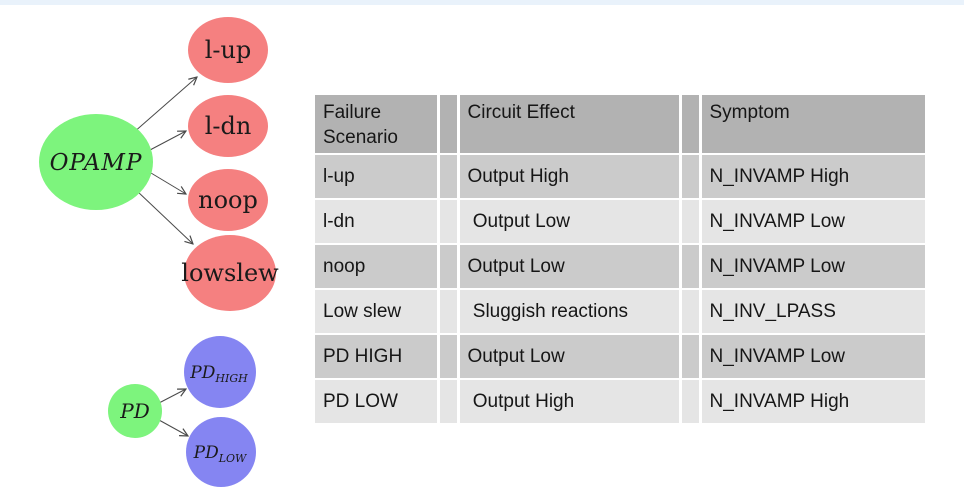  I want to click on table-row: l-dn Output Low N_INVAMP Low, so click(620, 222).